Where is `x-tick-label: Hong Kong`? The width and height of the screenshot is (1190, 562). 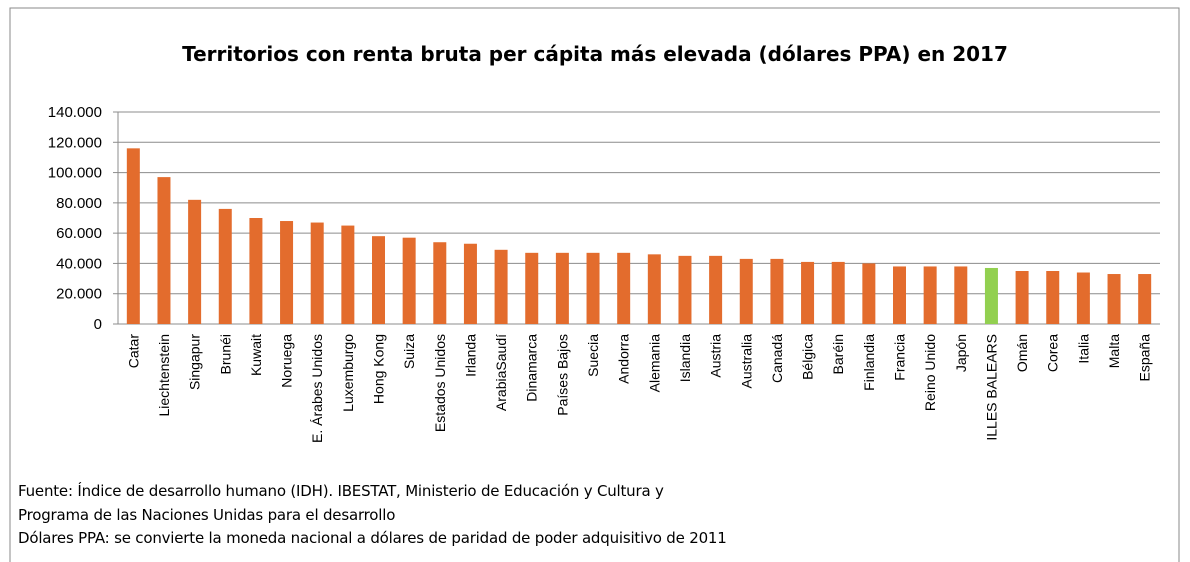 x-tick-label: Hong Kong is located at coordinates (379, 369).